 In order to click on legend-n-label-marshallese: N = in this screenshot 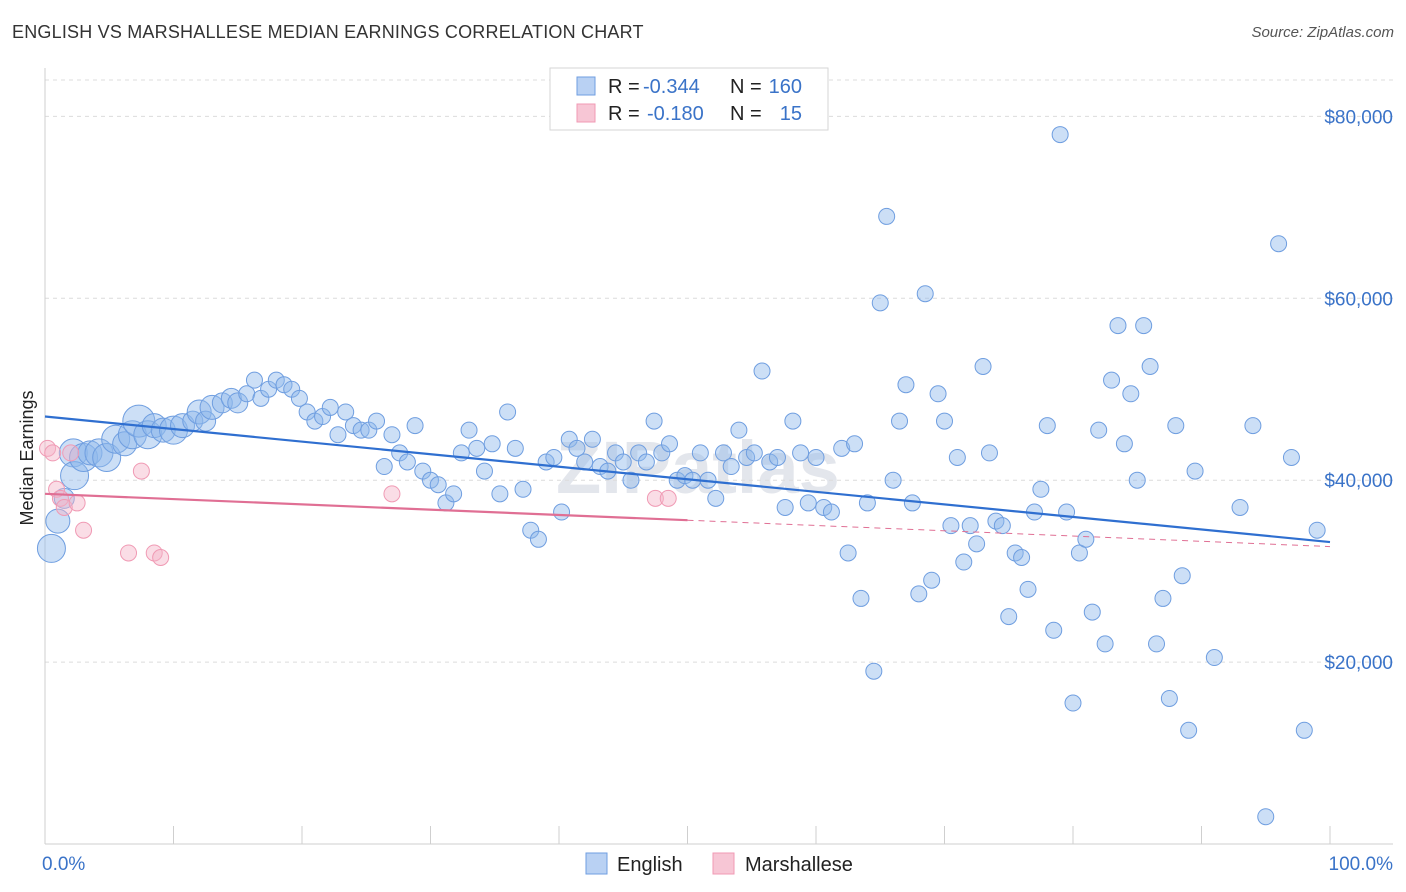, I will do `click(746, 114)`.